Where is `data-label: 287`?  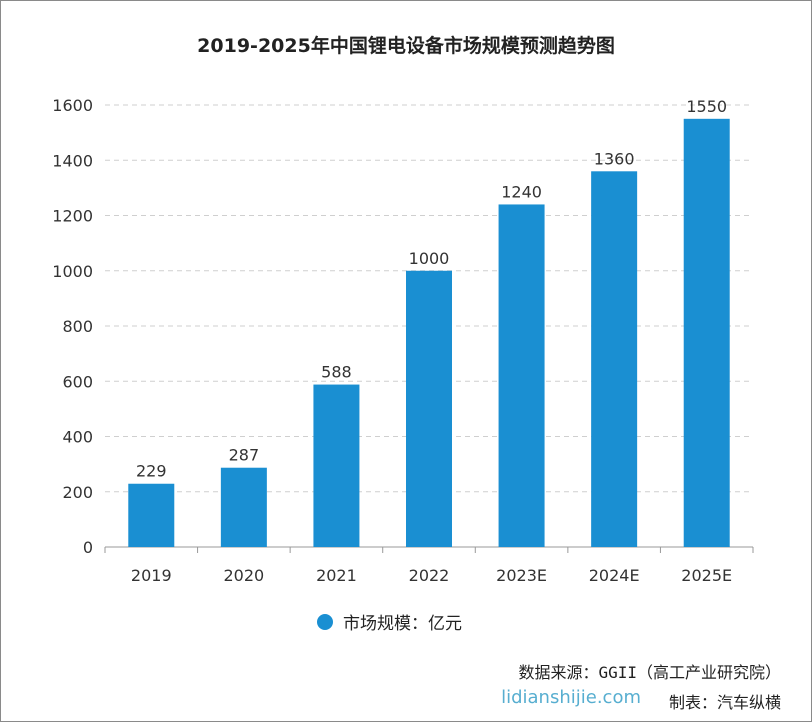 data-label: 287 is located at coordinates (244, 455).